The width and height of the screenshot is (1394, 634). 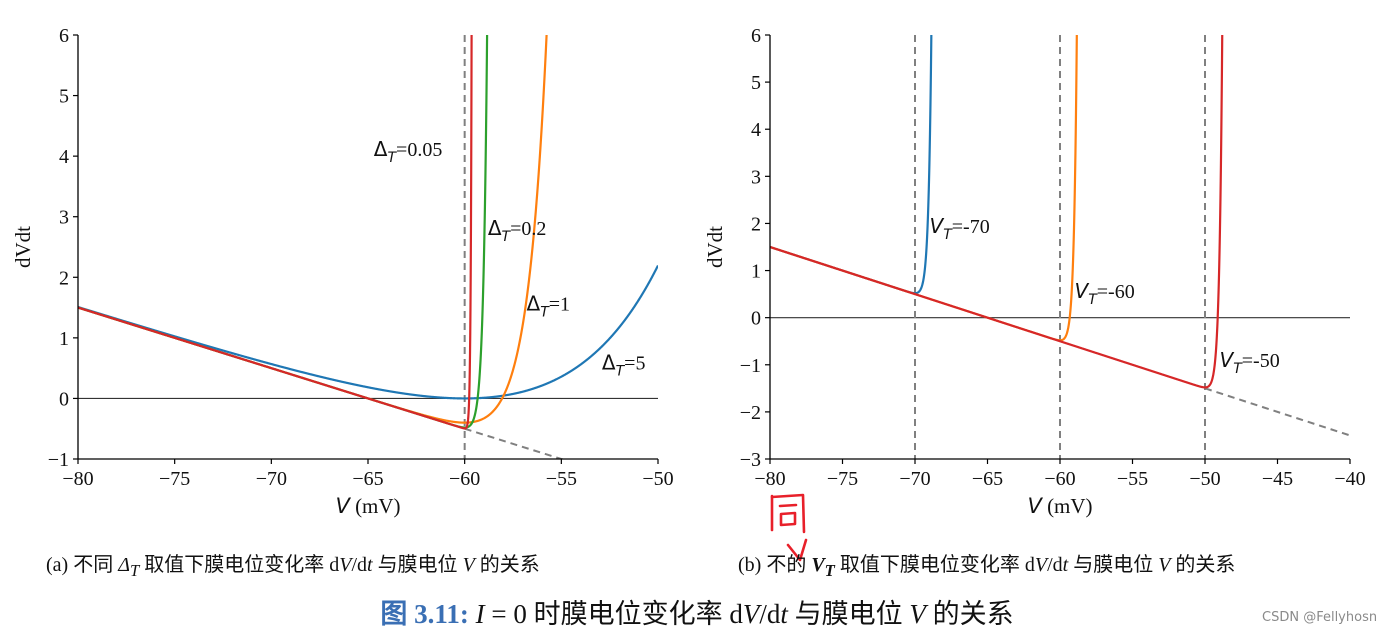 What do you see at coordinates (797, 550) in the screenshot?
I see `handwriting-check` at bounding box center [797, 550].